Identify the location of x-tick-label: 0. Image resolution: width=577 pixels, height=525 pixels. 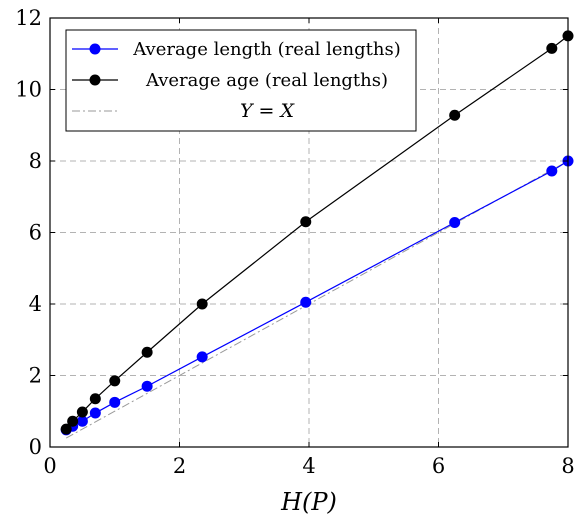
(49, 466).